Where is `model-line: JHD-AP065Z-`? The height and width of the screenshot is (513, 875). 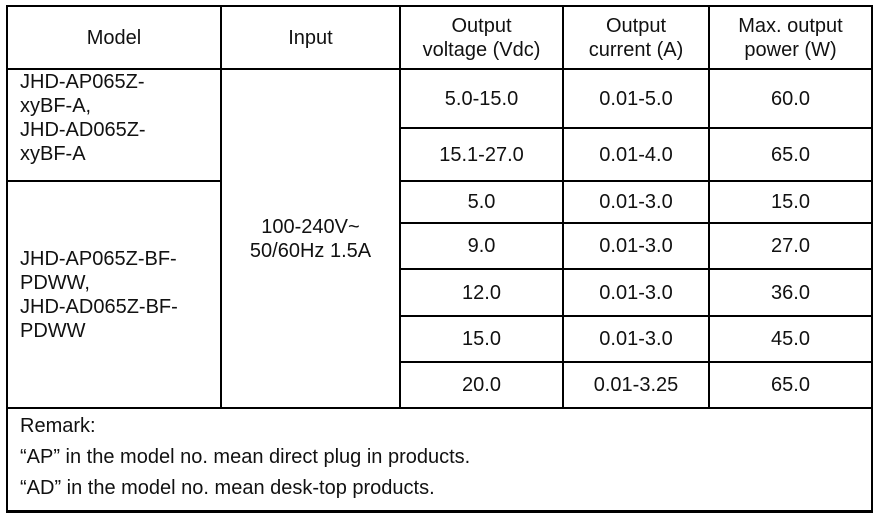 model-line: JHD-AP065Z- is located at coordinates (82, 82).